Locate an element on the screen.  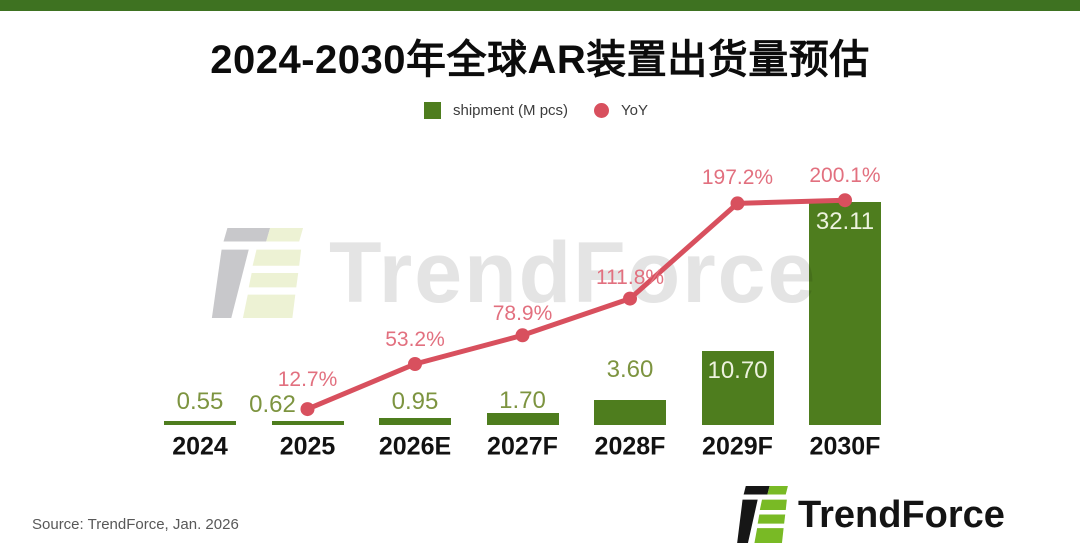
chart-title: 2024-2030年全球AR装置出货量预估 is located at coordinates (540, 60).